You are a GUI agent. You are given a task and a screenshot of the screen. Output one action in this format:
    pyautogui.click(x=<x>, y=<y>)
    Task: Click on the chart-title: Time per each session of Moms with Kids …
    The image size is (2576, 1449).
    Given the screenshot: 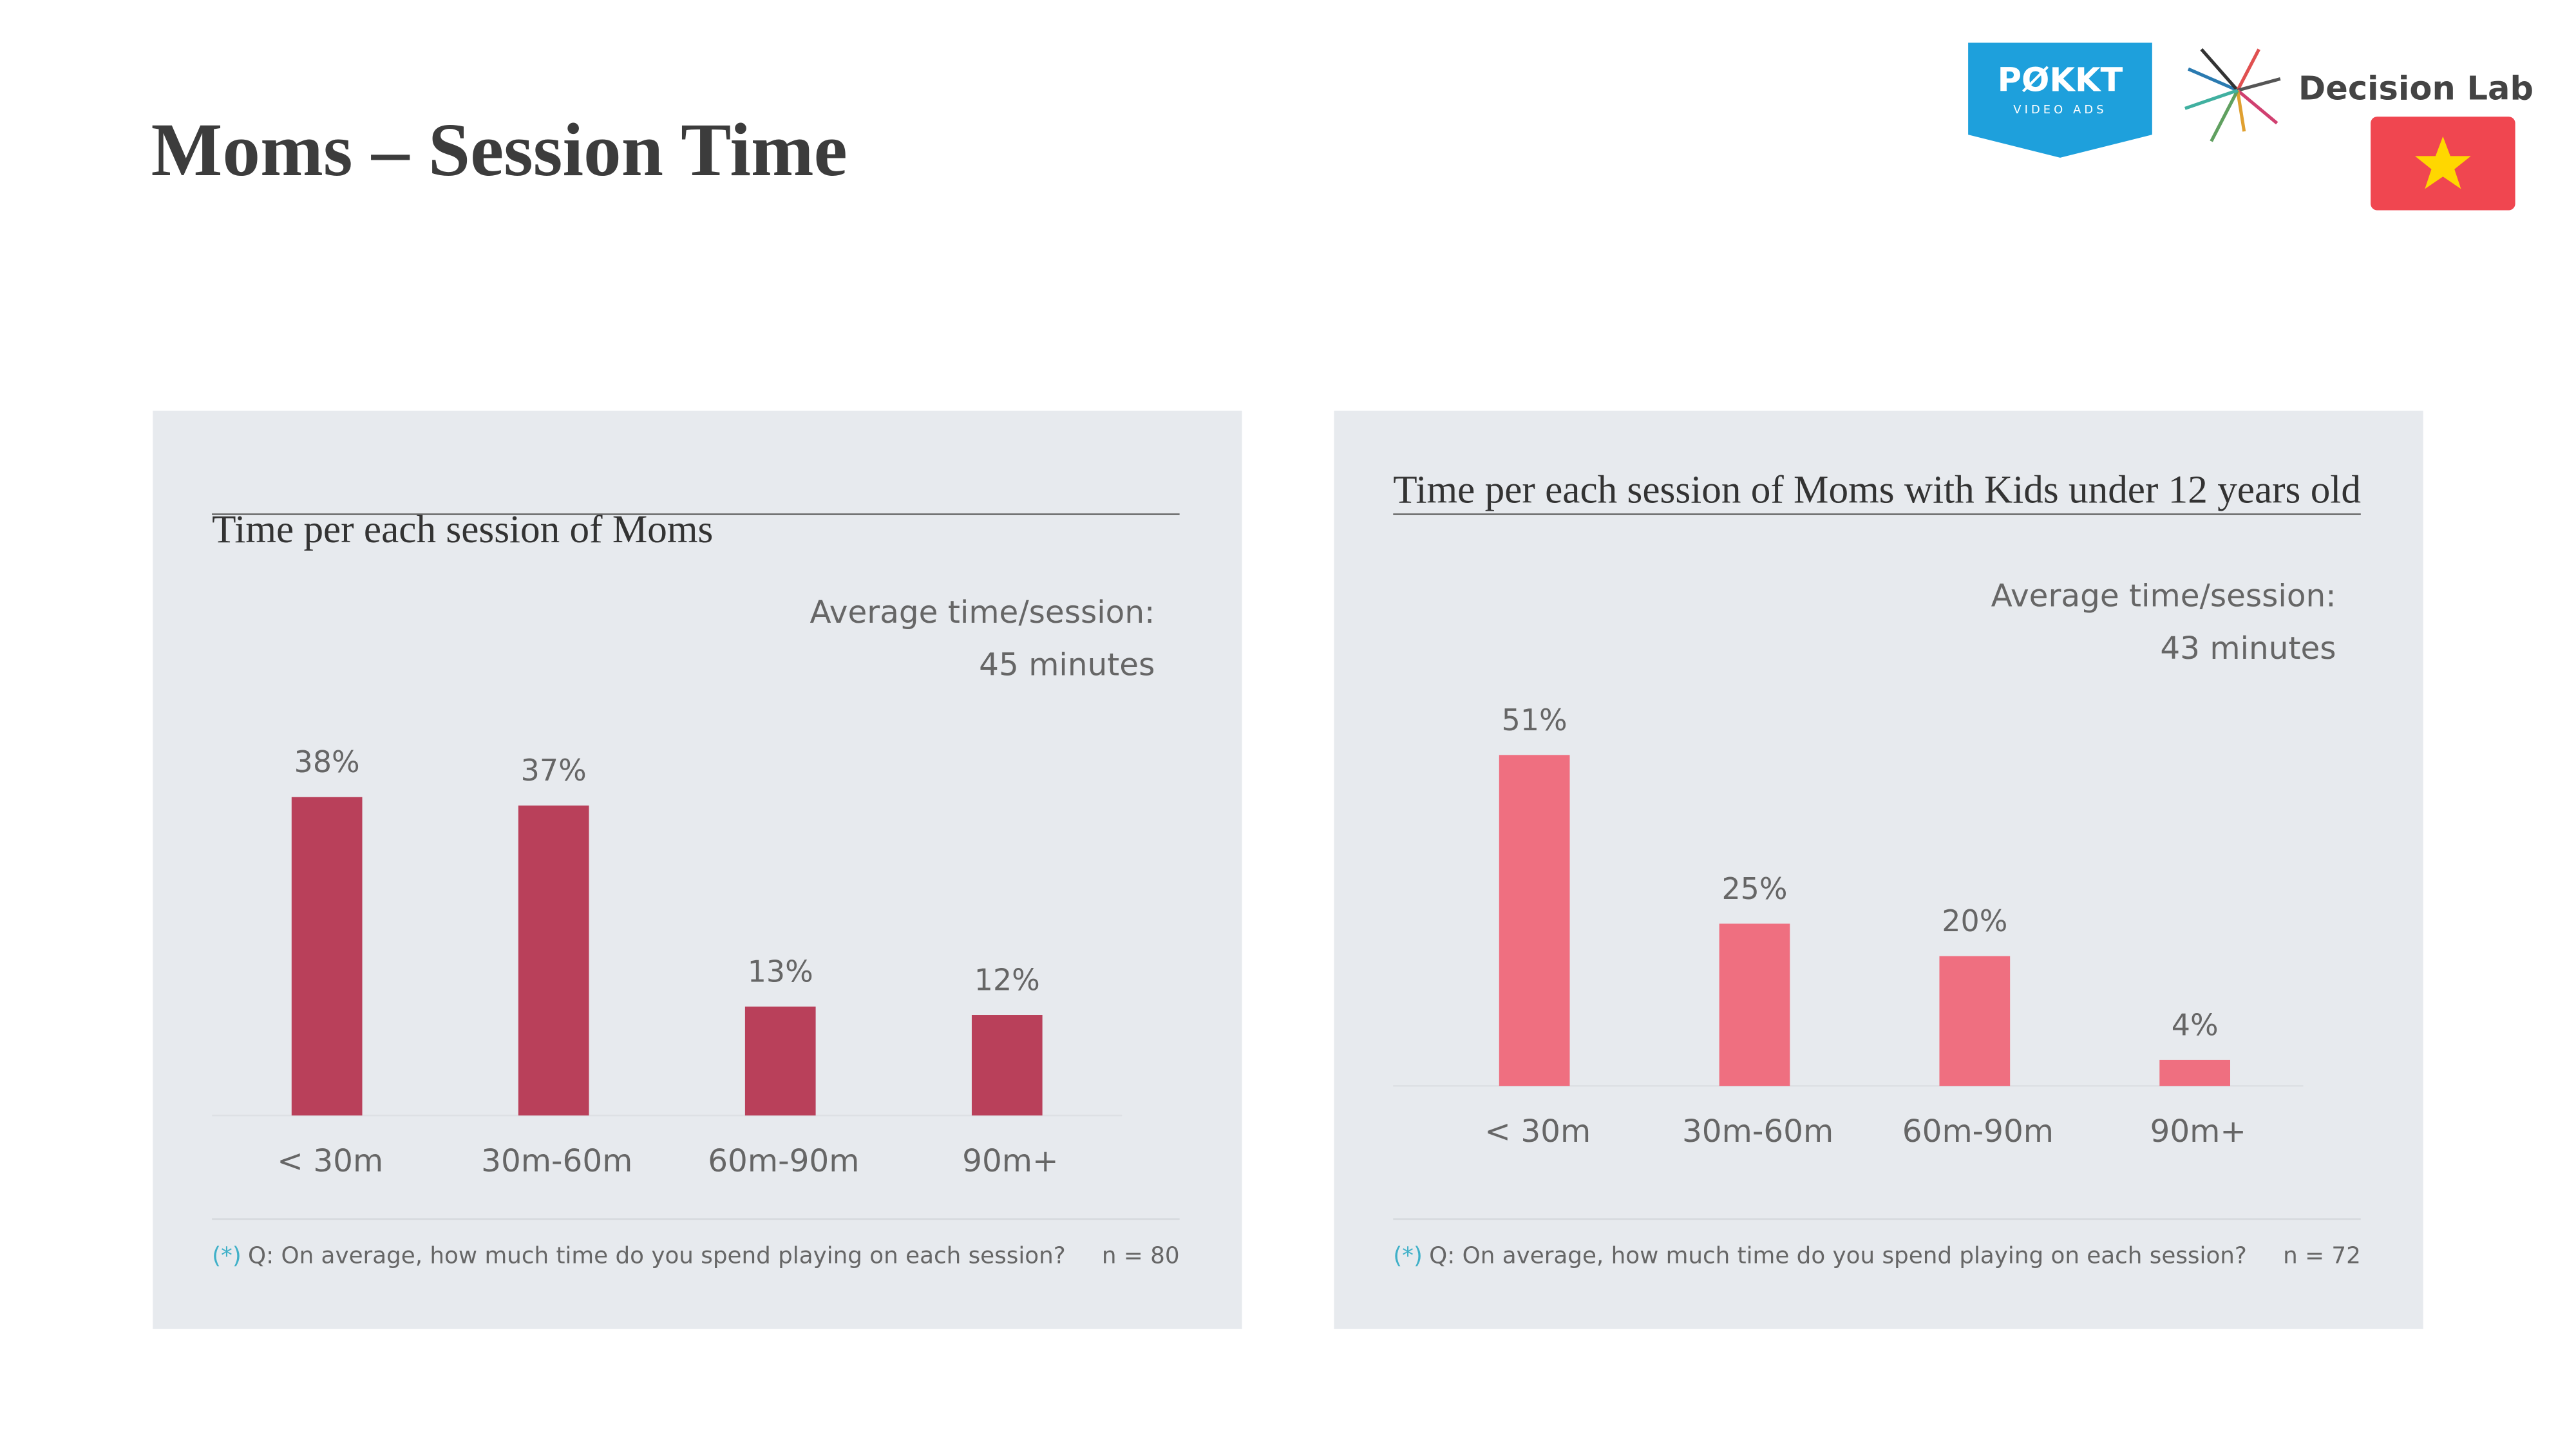 What is the action you would take?
    pyautogui.click(x=1877, y=491)
    